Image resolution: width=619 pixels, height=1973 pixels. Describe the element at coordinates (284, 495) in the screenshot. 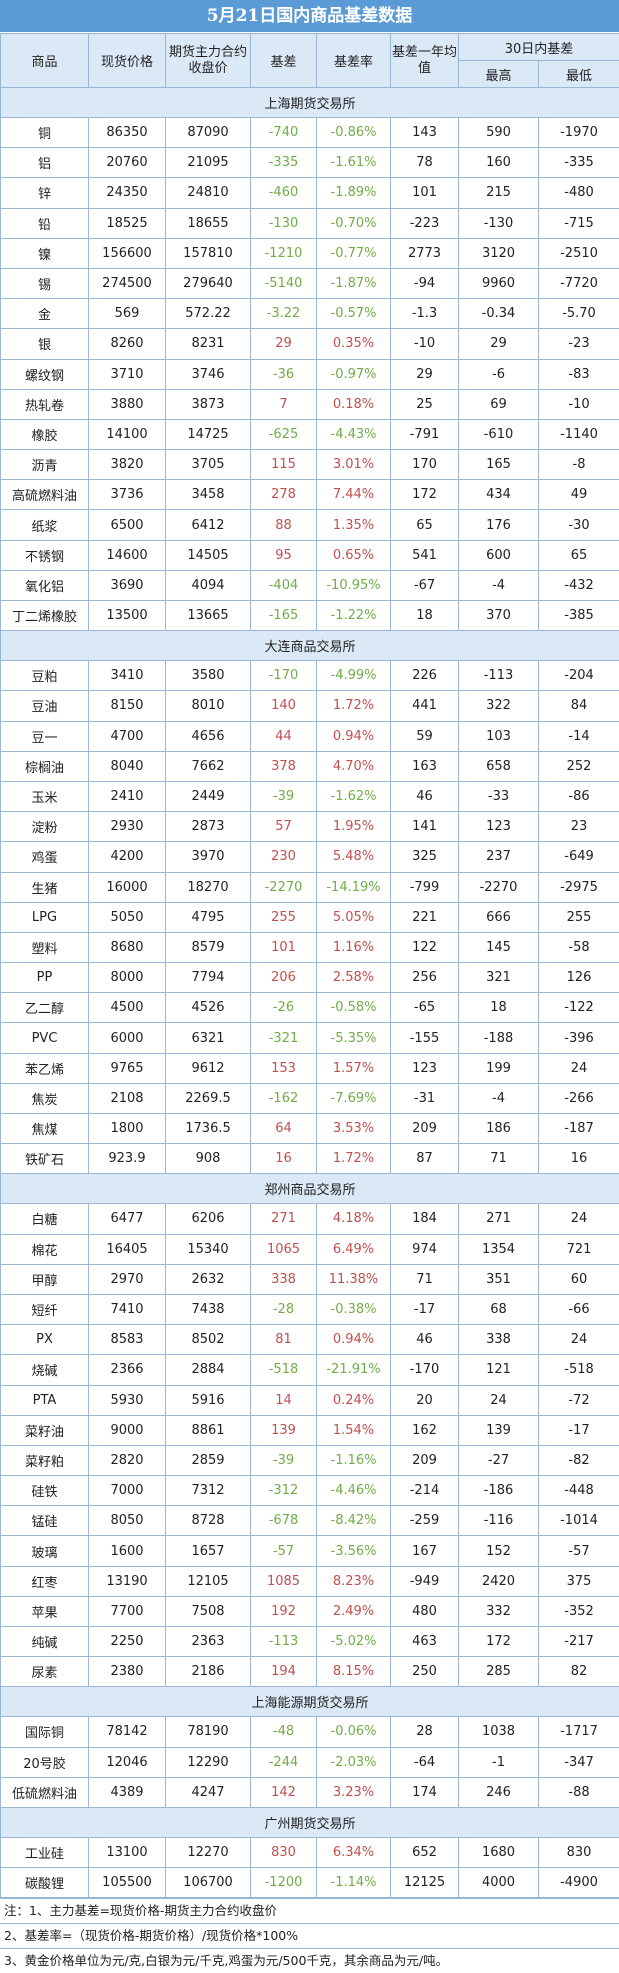

I see `cell-basis: 278` at that location.